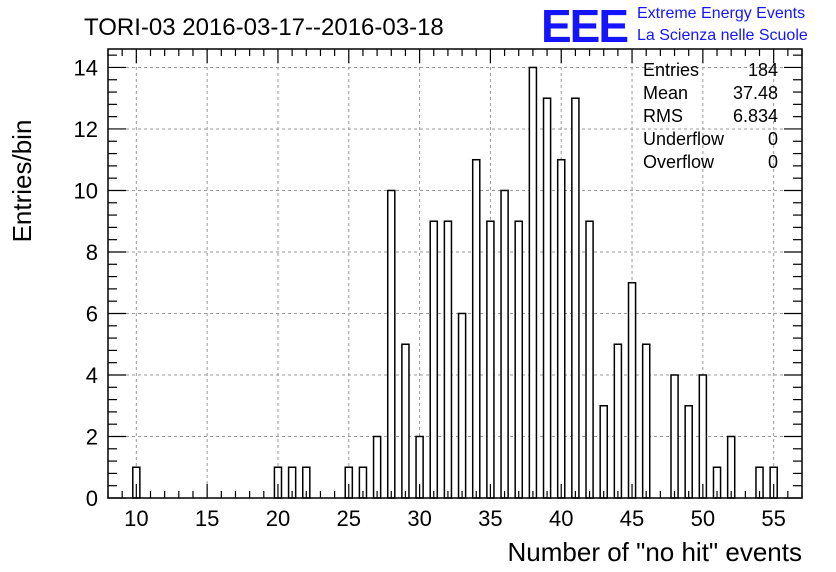 This screenshot has width=836, height=572. I want to click on y-tick-label: 2, so click(92, 436).